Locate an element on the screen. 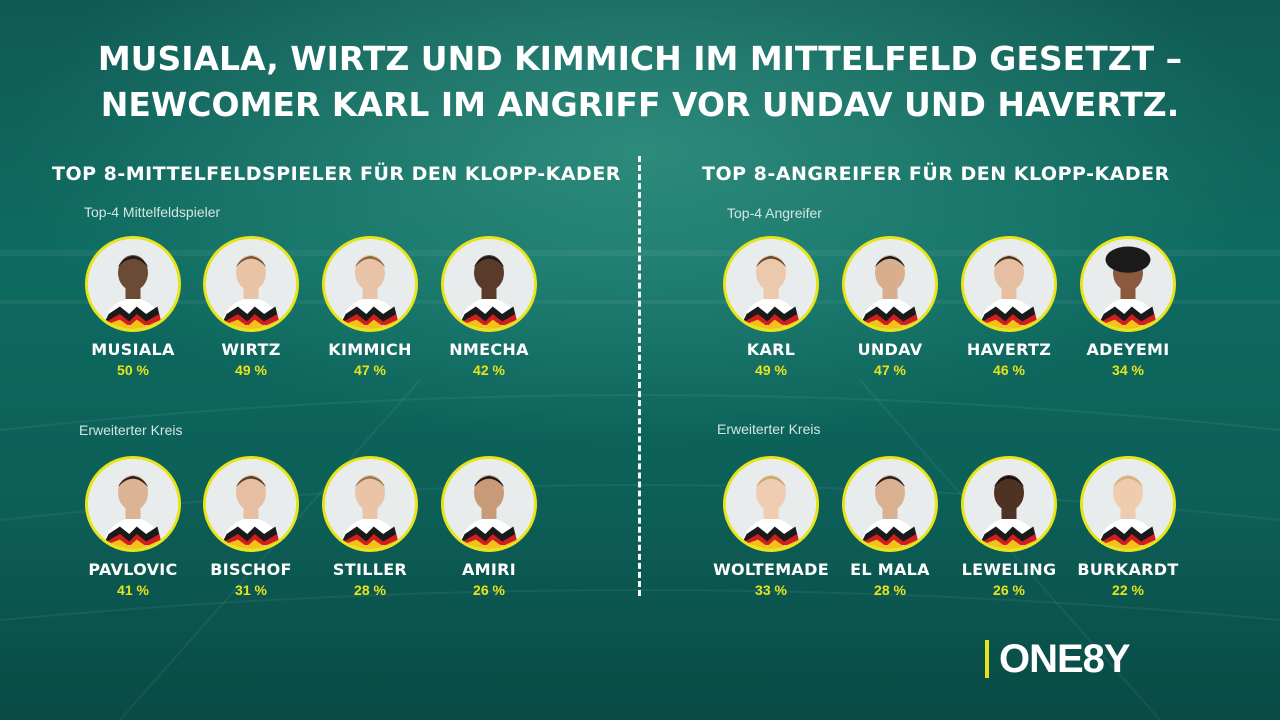  player-percentage: 31 % is located at coordinates (251, 590).